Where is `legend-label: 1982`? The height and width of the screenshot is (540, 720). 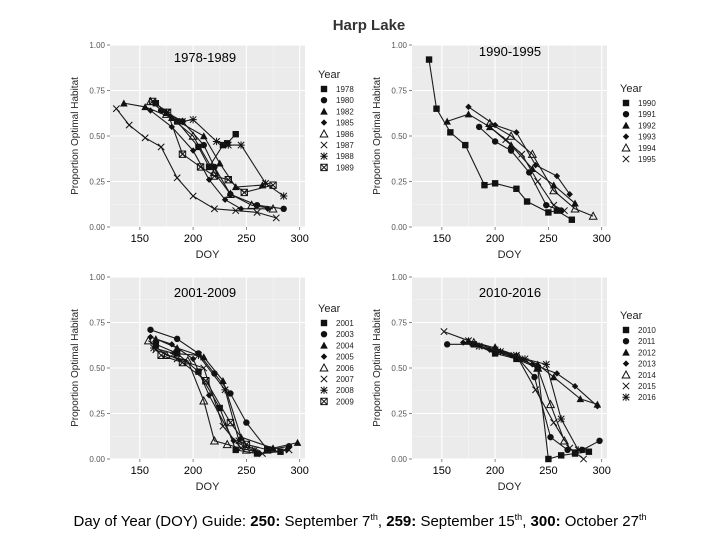
legend-label: 1982 is located at coordinates (345, 111).